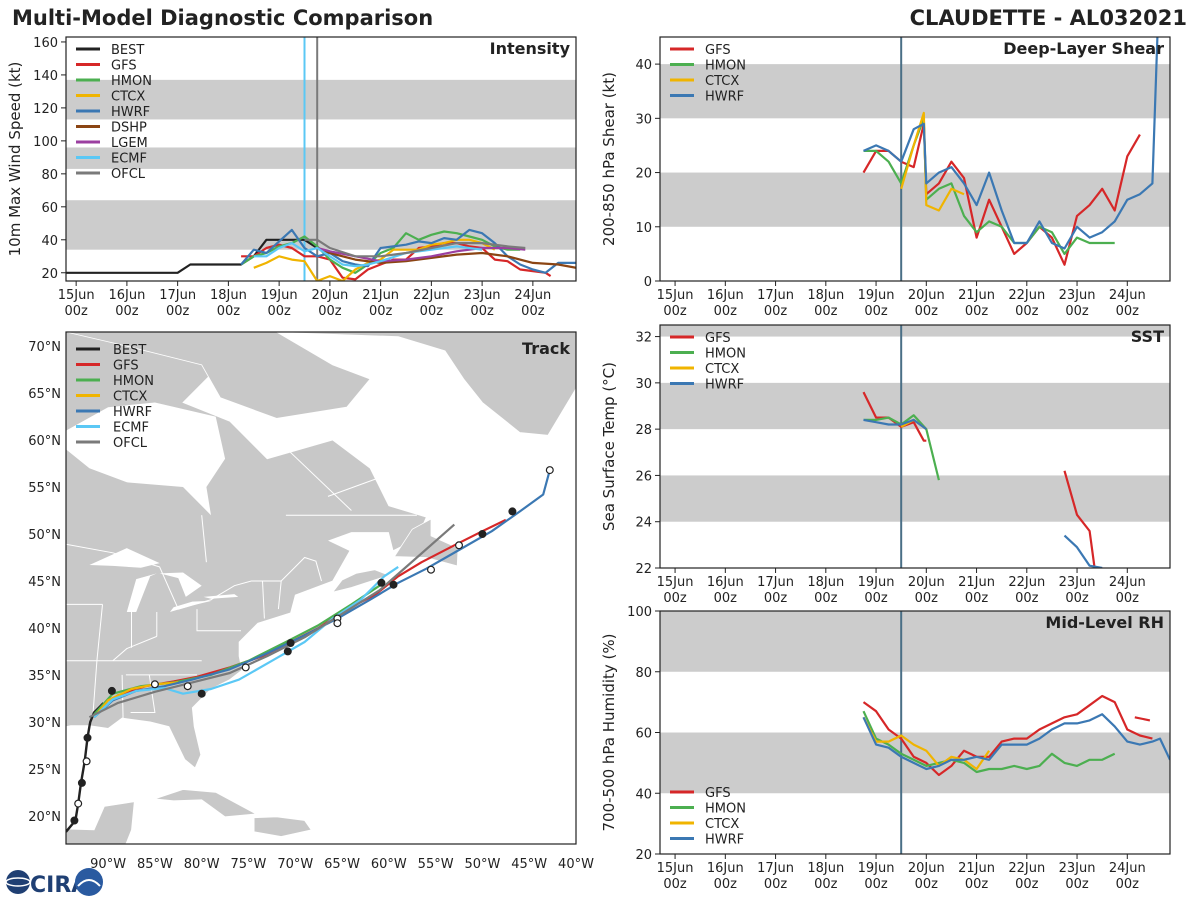 This screenshot has height=900, width=1200. Describe the element at coordinates (643, 673) in the screenshot. I see `rh-ytick-label: 80` at that location.